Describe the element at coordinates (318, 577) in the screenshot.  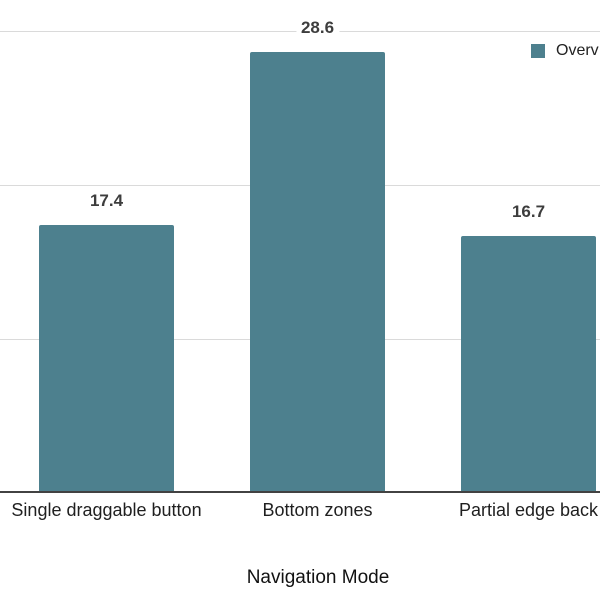
I see `x-axis-title: Navigation Mode` at that location.